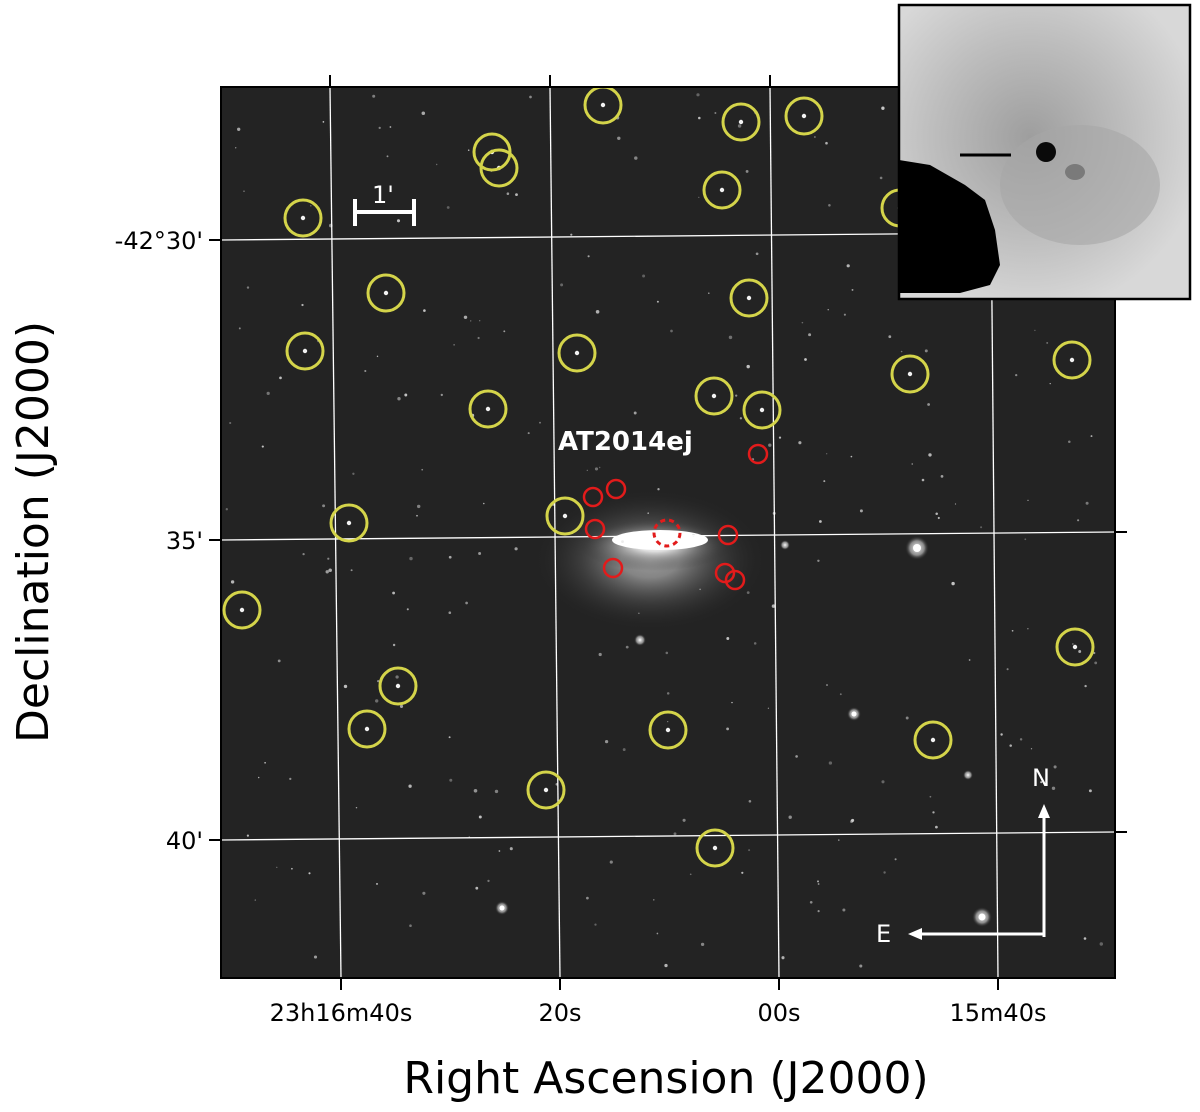 This screenshot has width=1200, height=1112. I want to click on scale-bar-label: 1', so click(383, 195).